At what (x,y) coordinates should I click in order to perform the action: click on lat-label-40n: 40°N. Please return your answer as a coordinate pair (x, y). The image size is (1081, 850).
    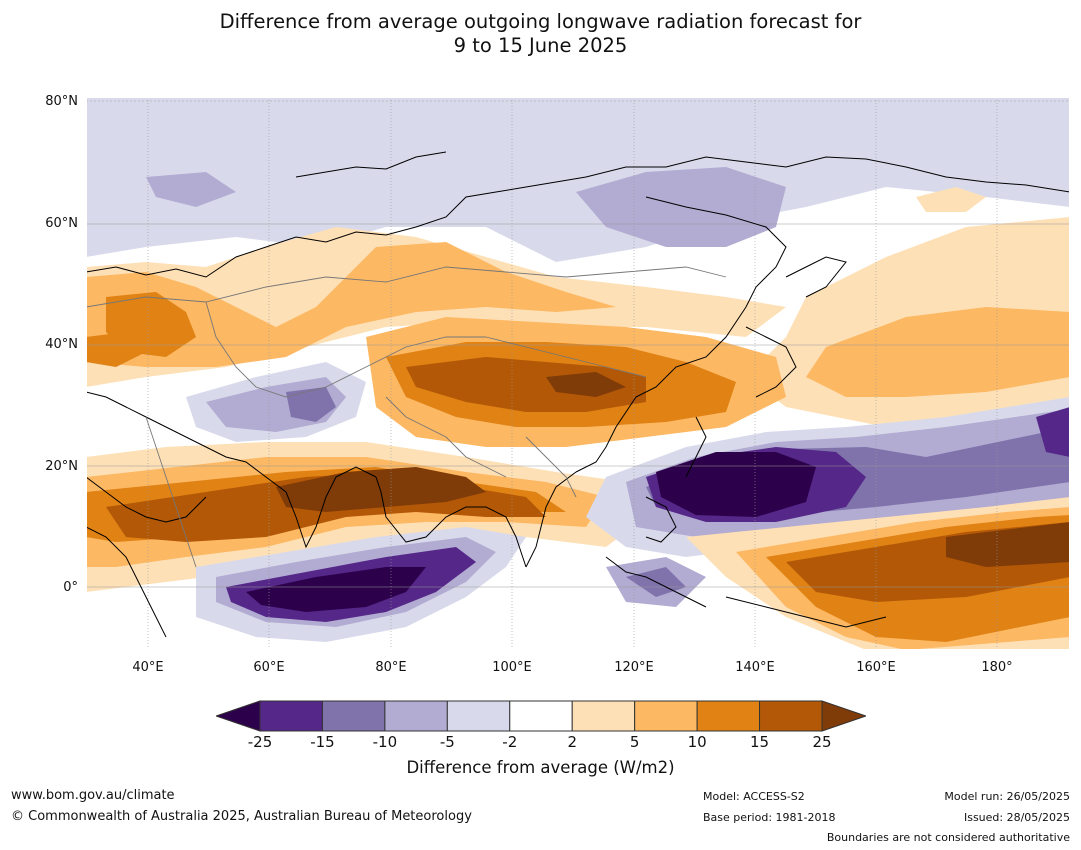
    Looking at the image, I should click on (61, 344).